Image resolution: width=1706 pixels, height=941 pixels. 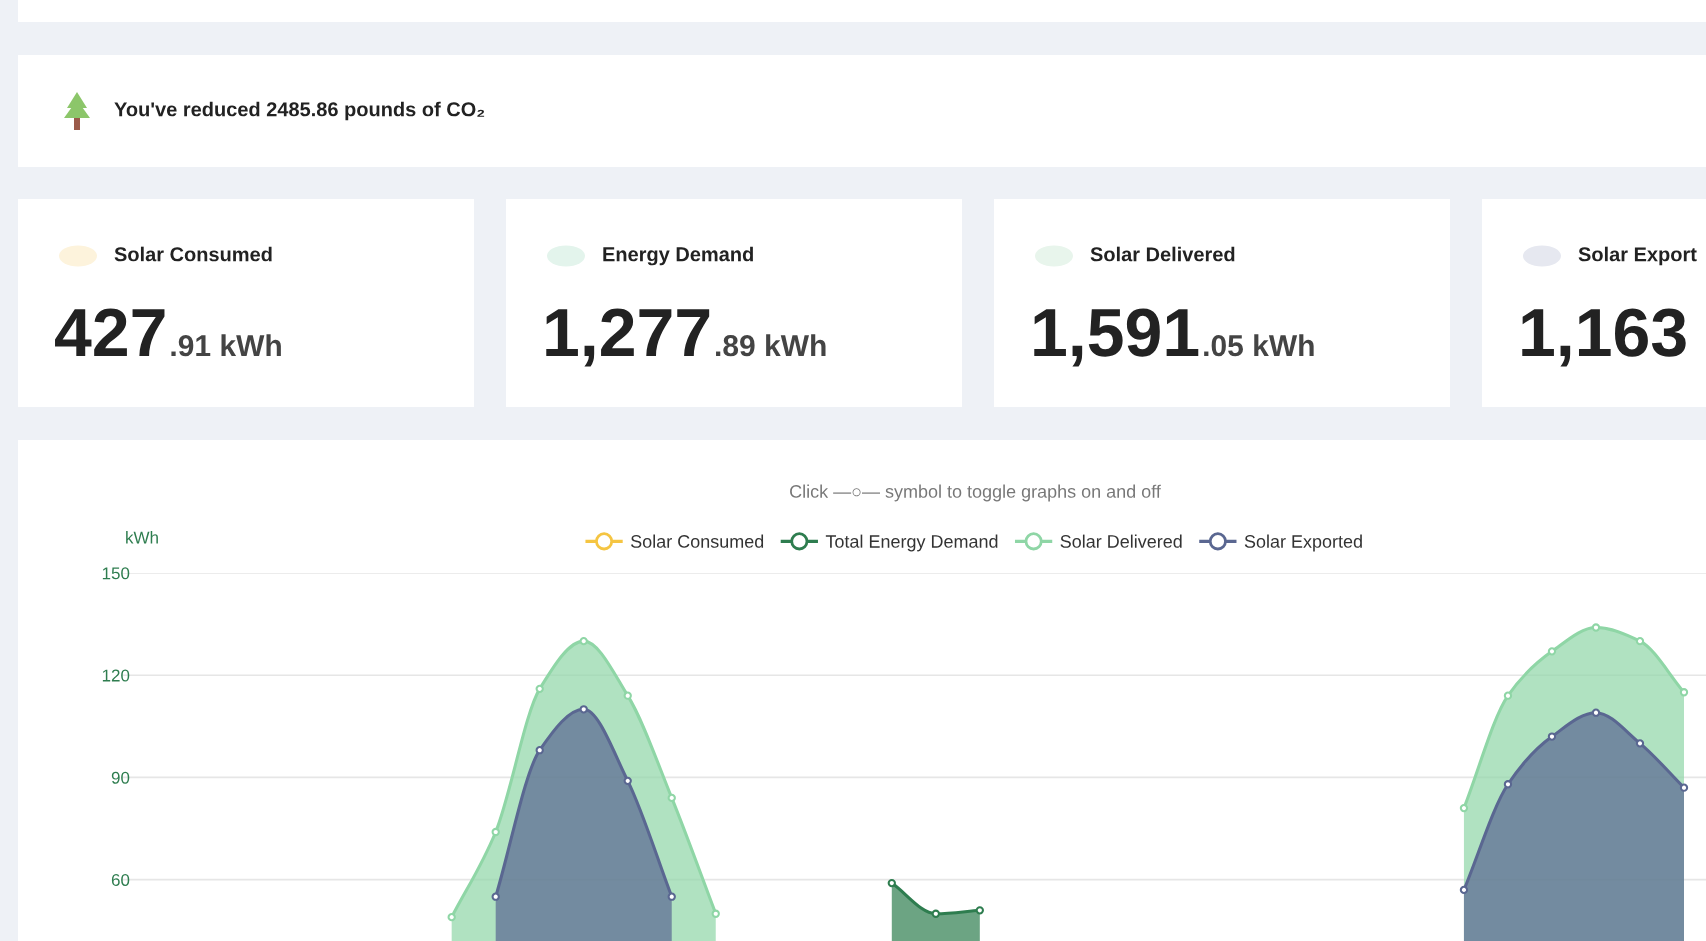 I want to click on y-tick-label: 90, so click(x=120, y=777).